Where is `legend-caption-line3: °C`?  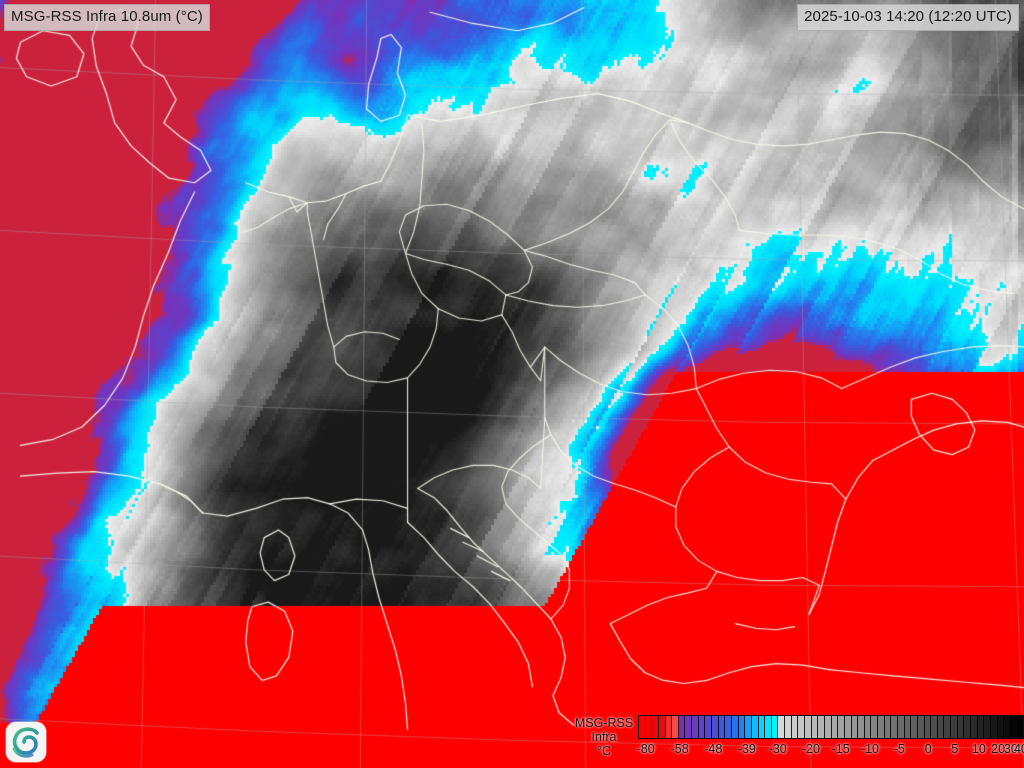 legend-caption-line3: °C is located at coordinates (604, 751).